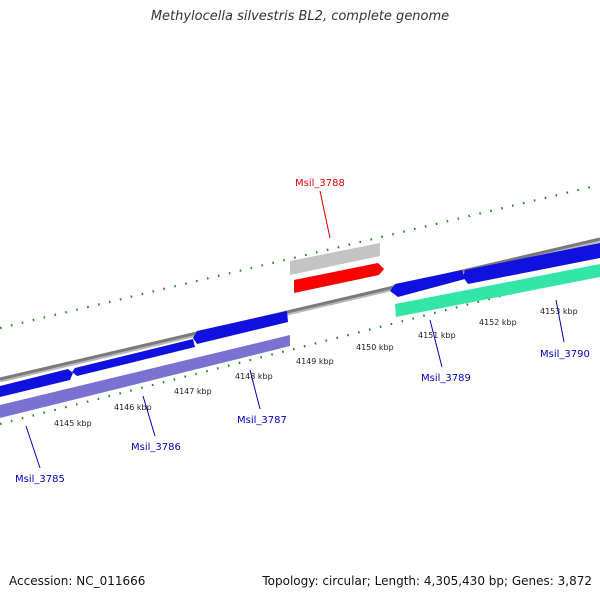 The image size is (600, 600). Describe the element at coordinates (559, 311) in the screenshot. I see `tick-label: 4153 kbp` at that location.